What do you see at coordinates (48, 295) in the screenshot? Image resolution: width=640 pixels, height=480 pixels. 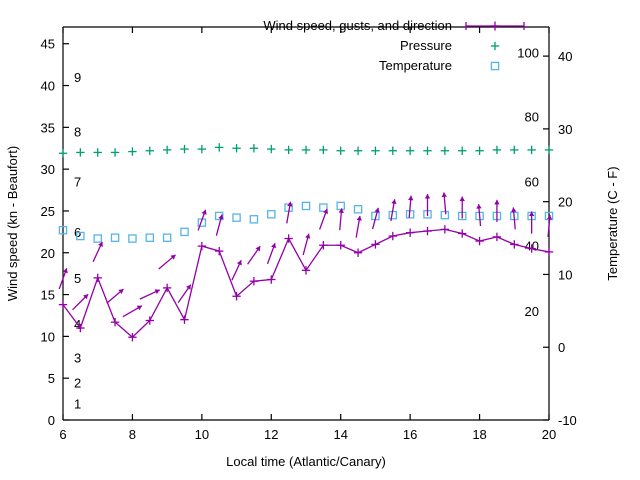 I see `y-tick-label: 15` at bounding box center [48, 295].